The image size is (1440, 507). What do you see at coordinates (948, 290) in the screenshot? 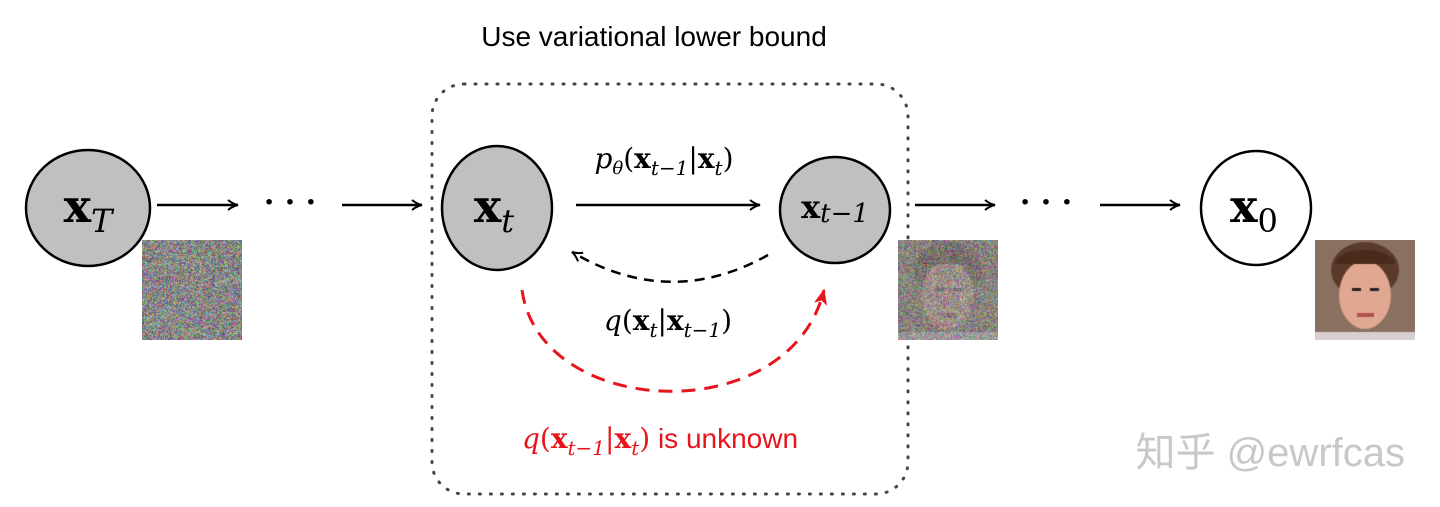
I see `noisy-face-image` at bounding box center [948, 290].